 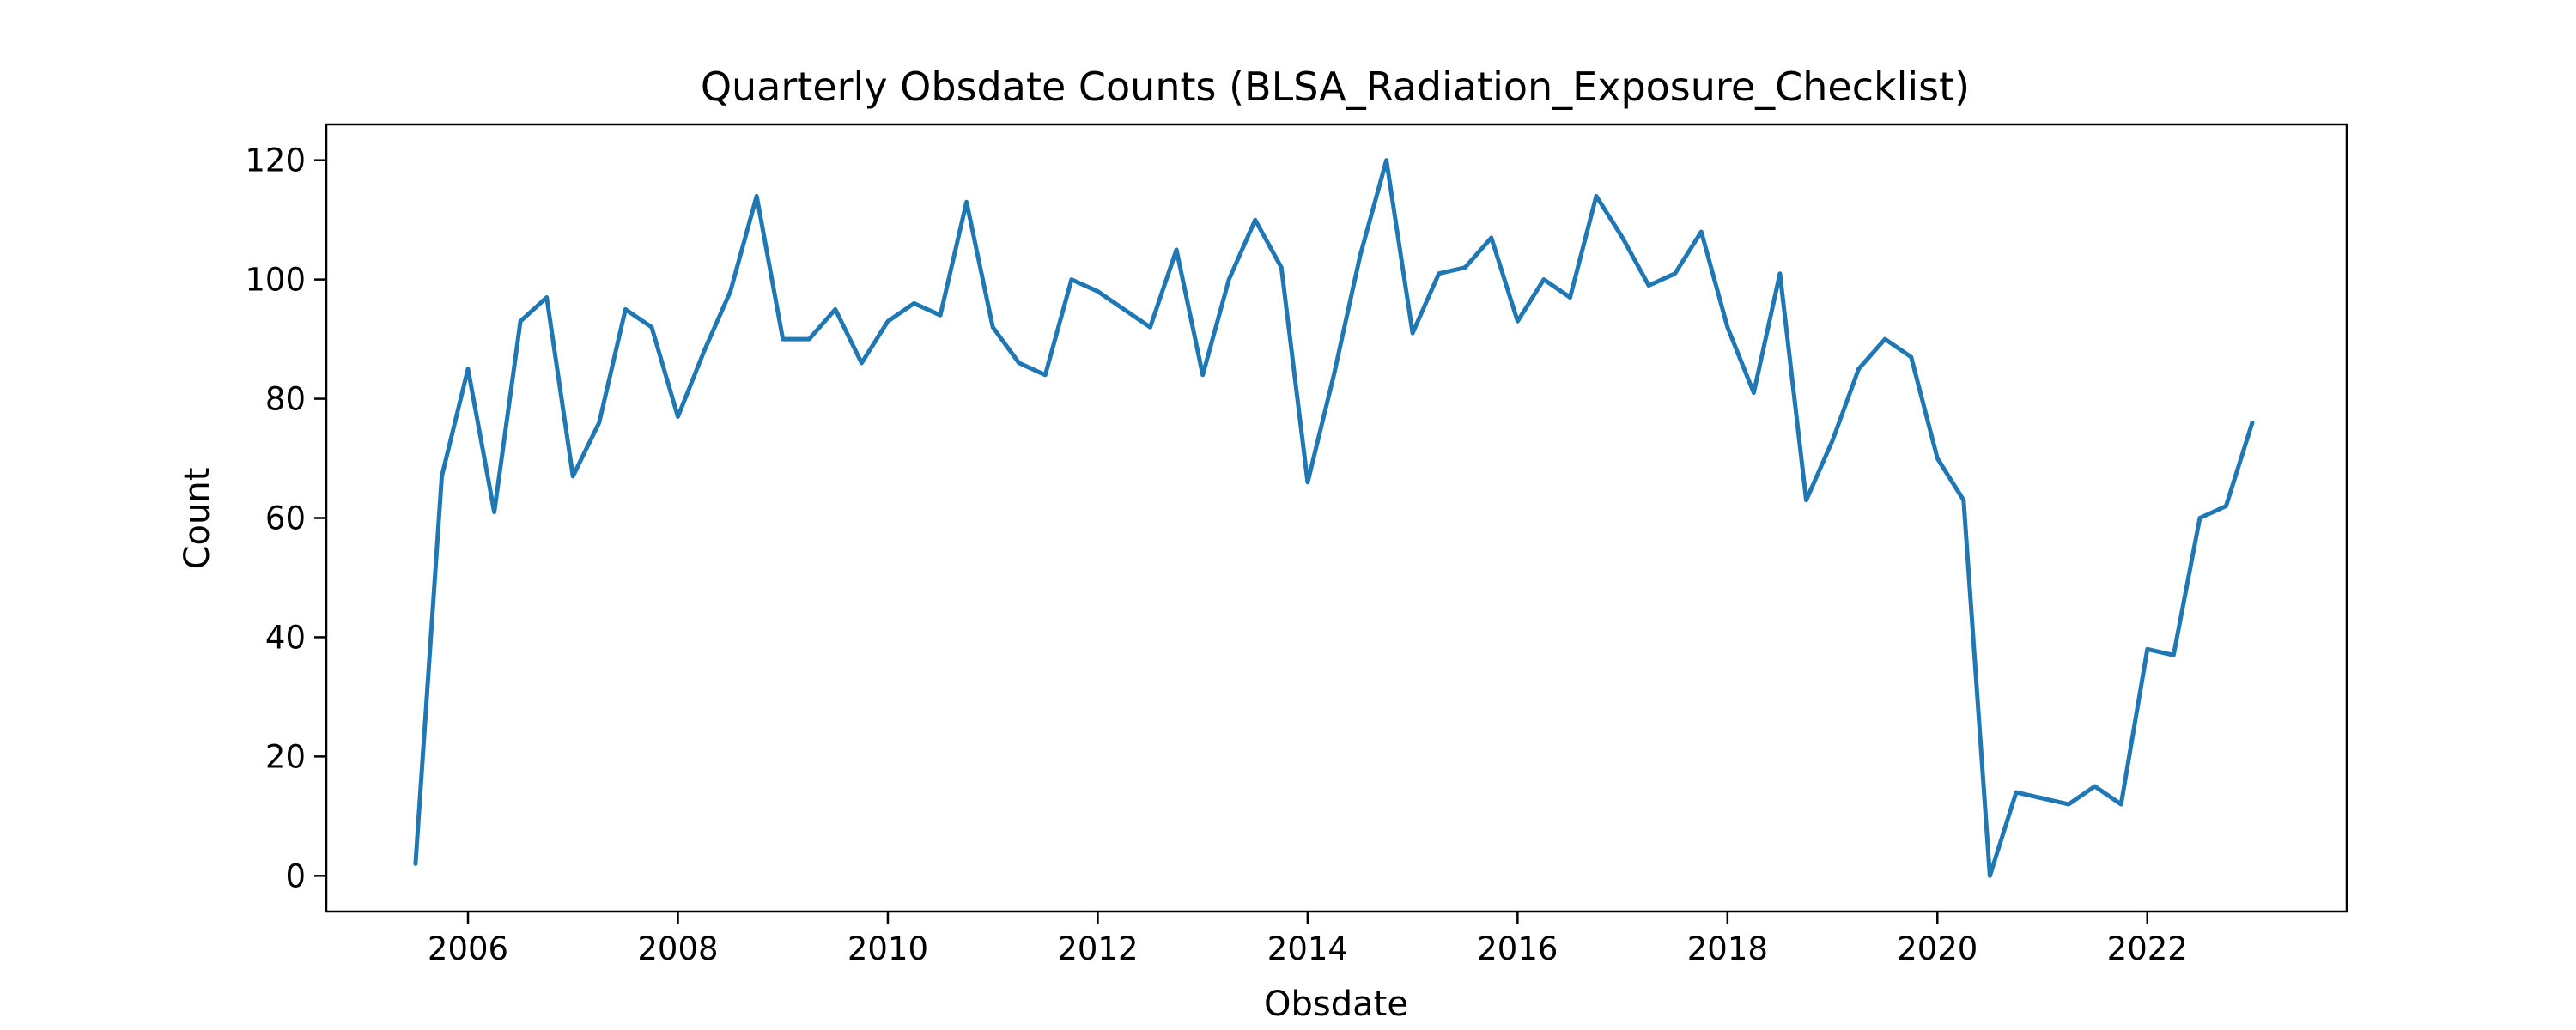 What do you see at coordinates (888, 948) in the screenshot?
I see `x-tick-label: 2010` at bounding box center [888, 948].